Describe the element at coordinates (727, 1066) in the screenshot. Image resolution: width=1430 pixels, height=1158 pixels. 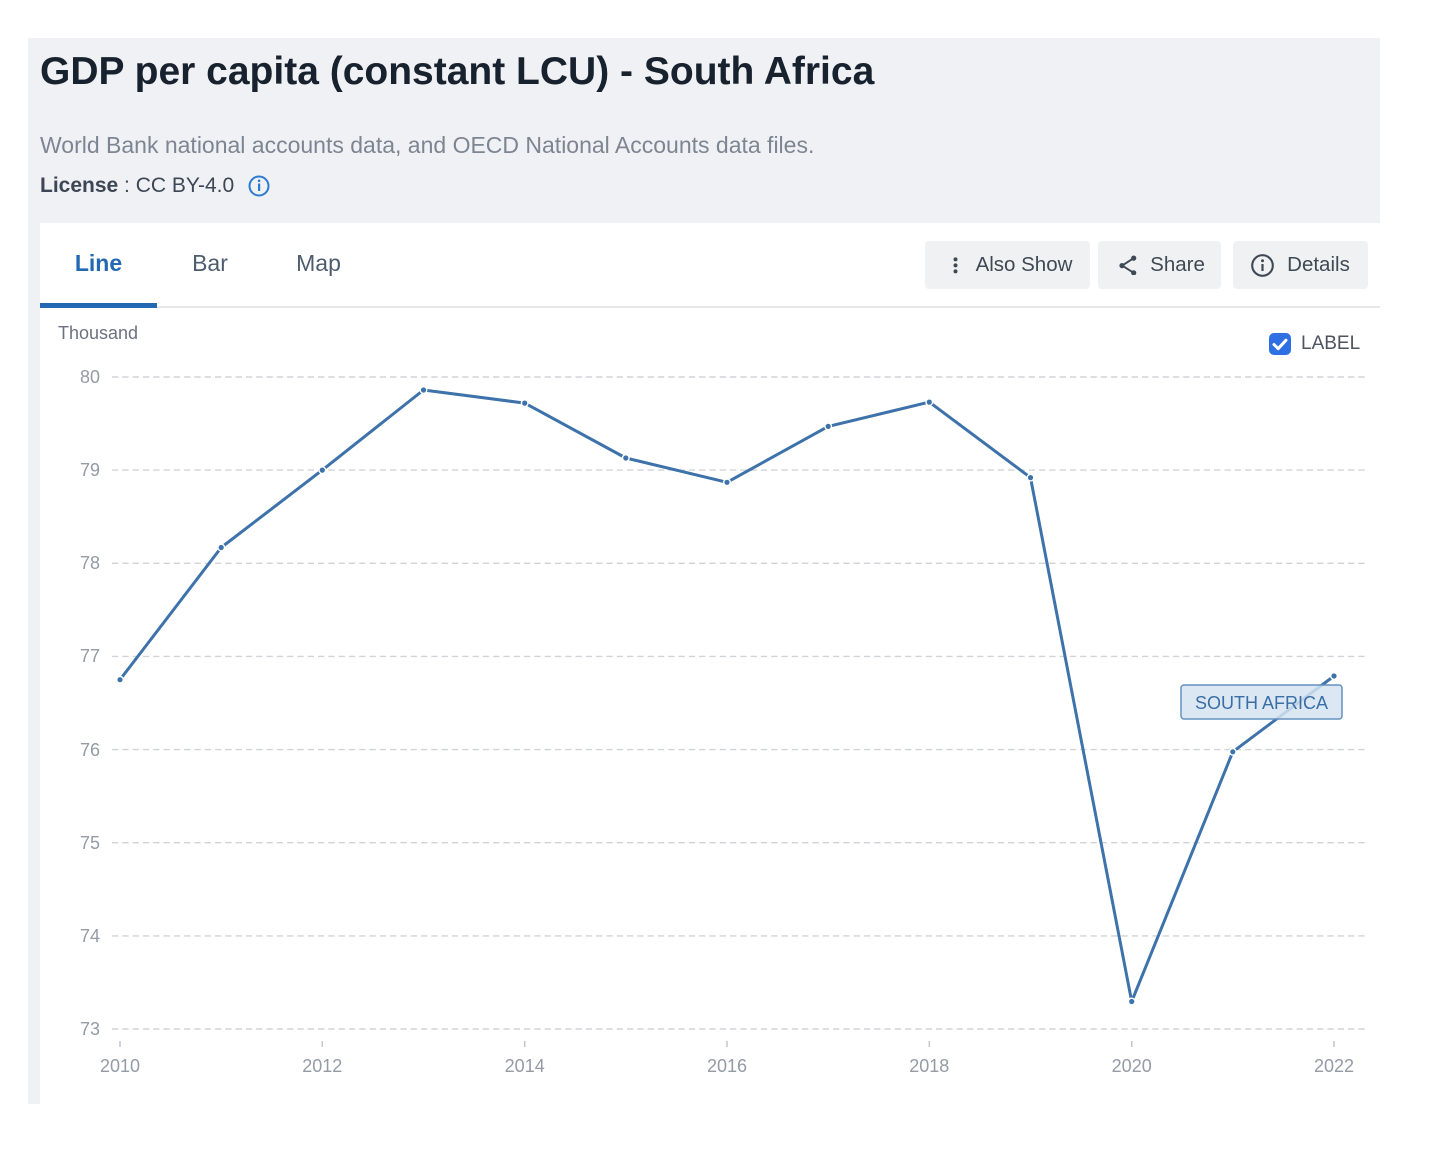
I see `svg-text: 2016` at that location.